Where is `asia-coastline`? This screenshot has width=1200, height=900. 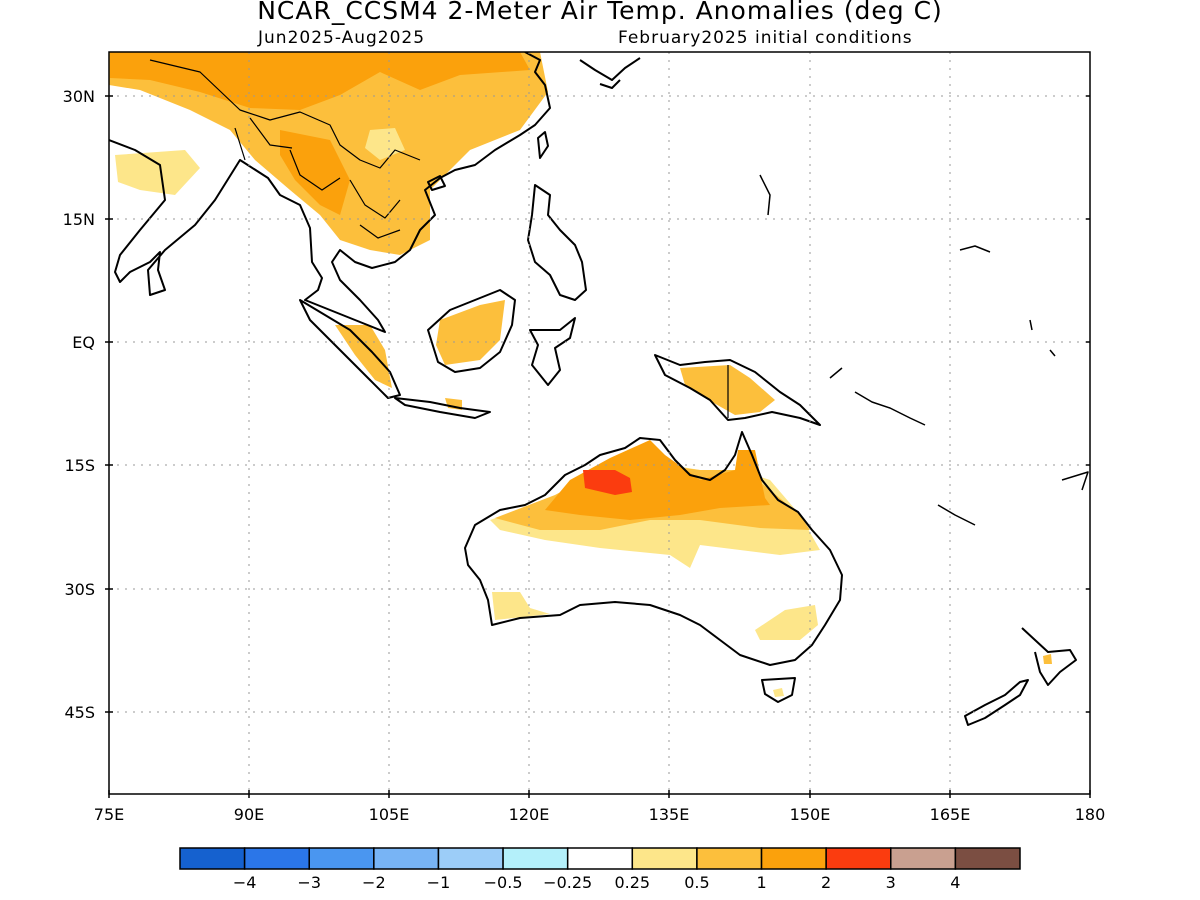
asia-coastline is located at coordinates (330, 192).